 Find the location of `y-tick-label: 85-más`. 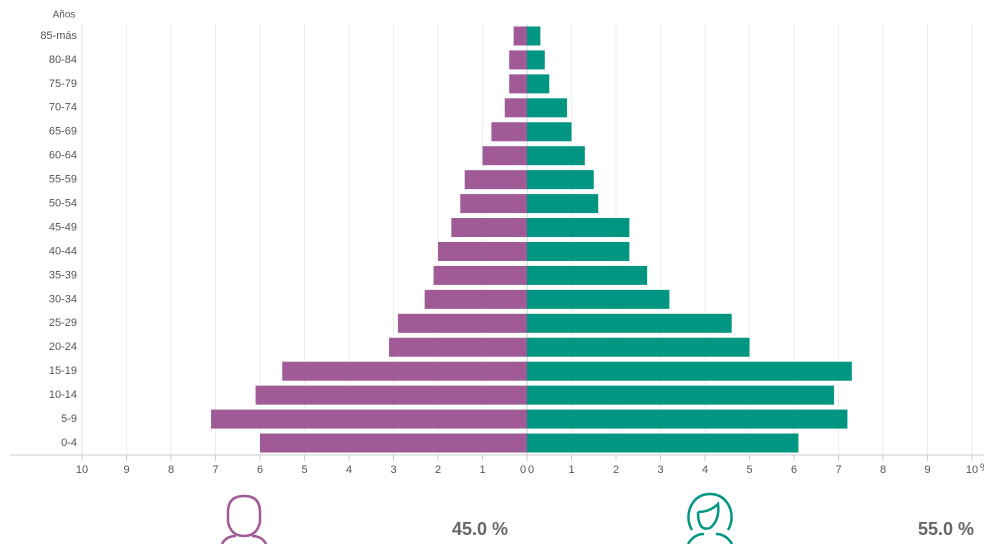

y-tick-label: 85-más is located at coordinates (58, 36).